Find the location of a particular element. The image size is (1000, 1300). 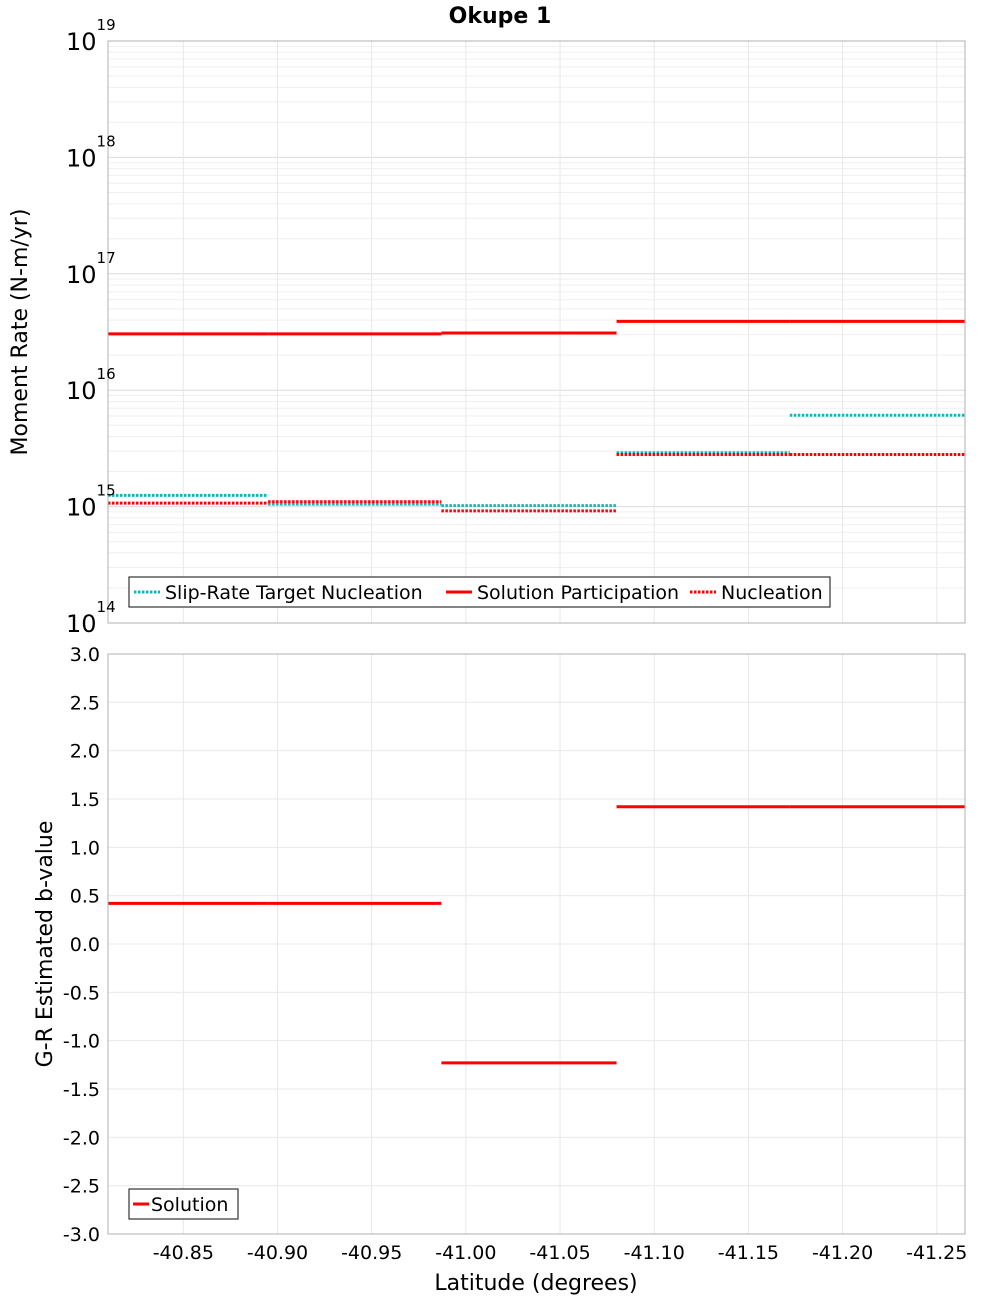

bottom-legend: Solution is located at coordinates (183, 1204).